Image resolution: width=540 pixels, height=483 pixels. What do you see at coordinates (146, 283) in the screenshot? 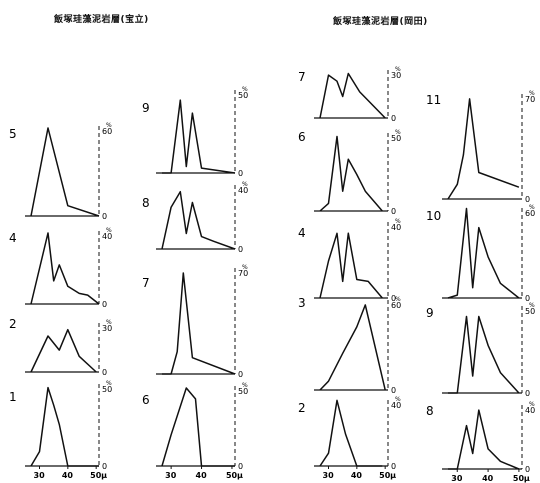
I see `sample-label: 7` at bounding box center [146, 283].